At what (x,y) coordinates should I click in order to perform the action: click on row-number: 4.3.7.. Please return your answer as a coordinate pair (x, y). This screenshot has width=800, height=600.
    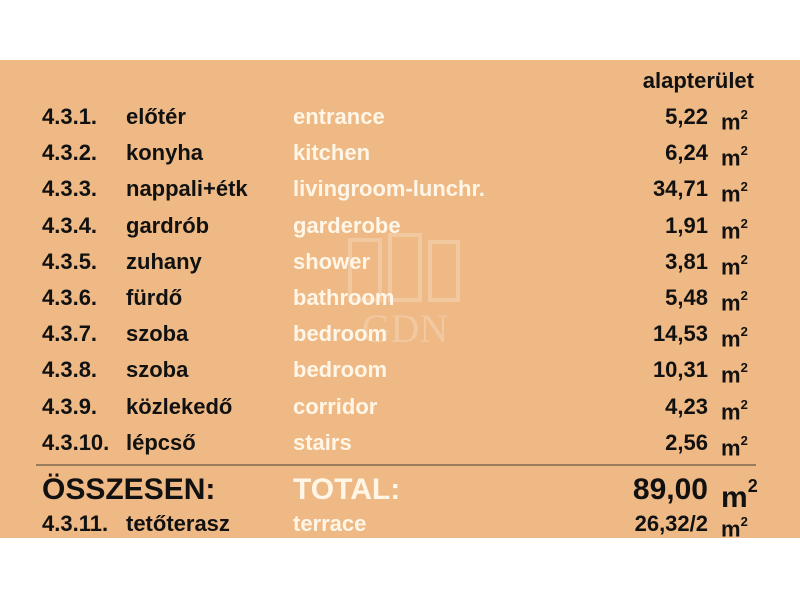
    Looking at the image, I should click on (70, 334).